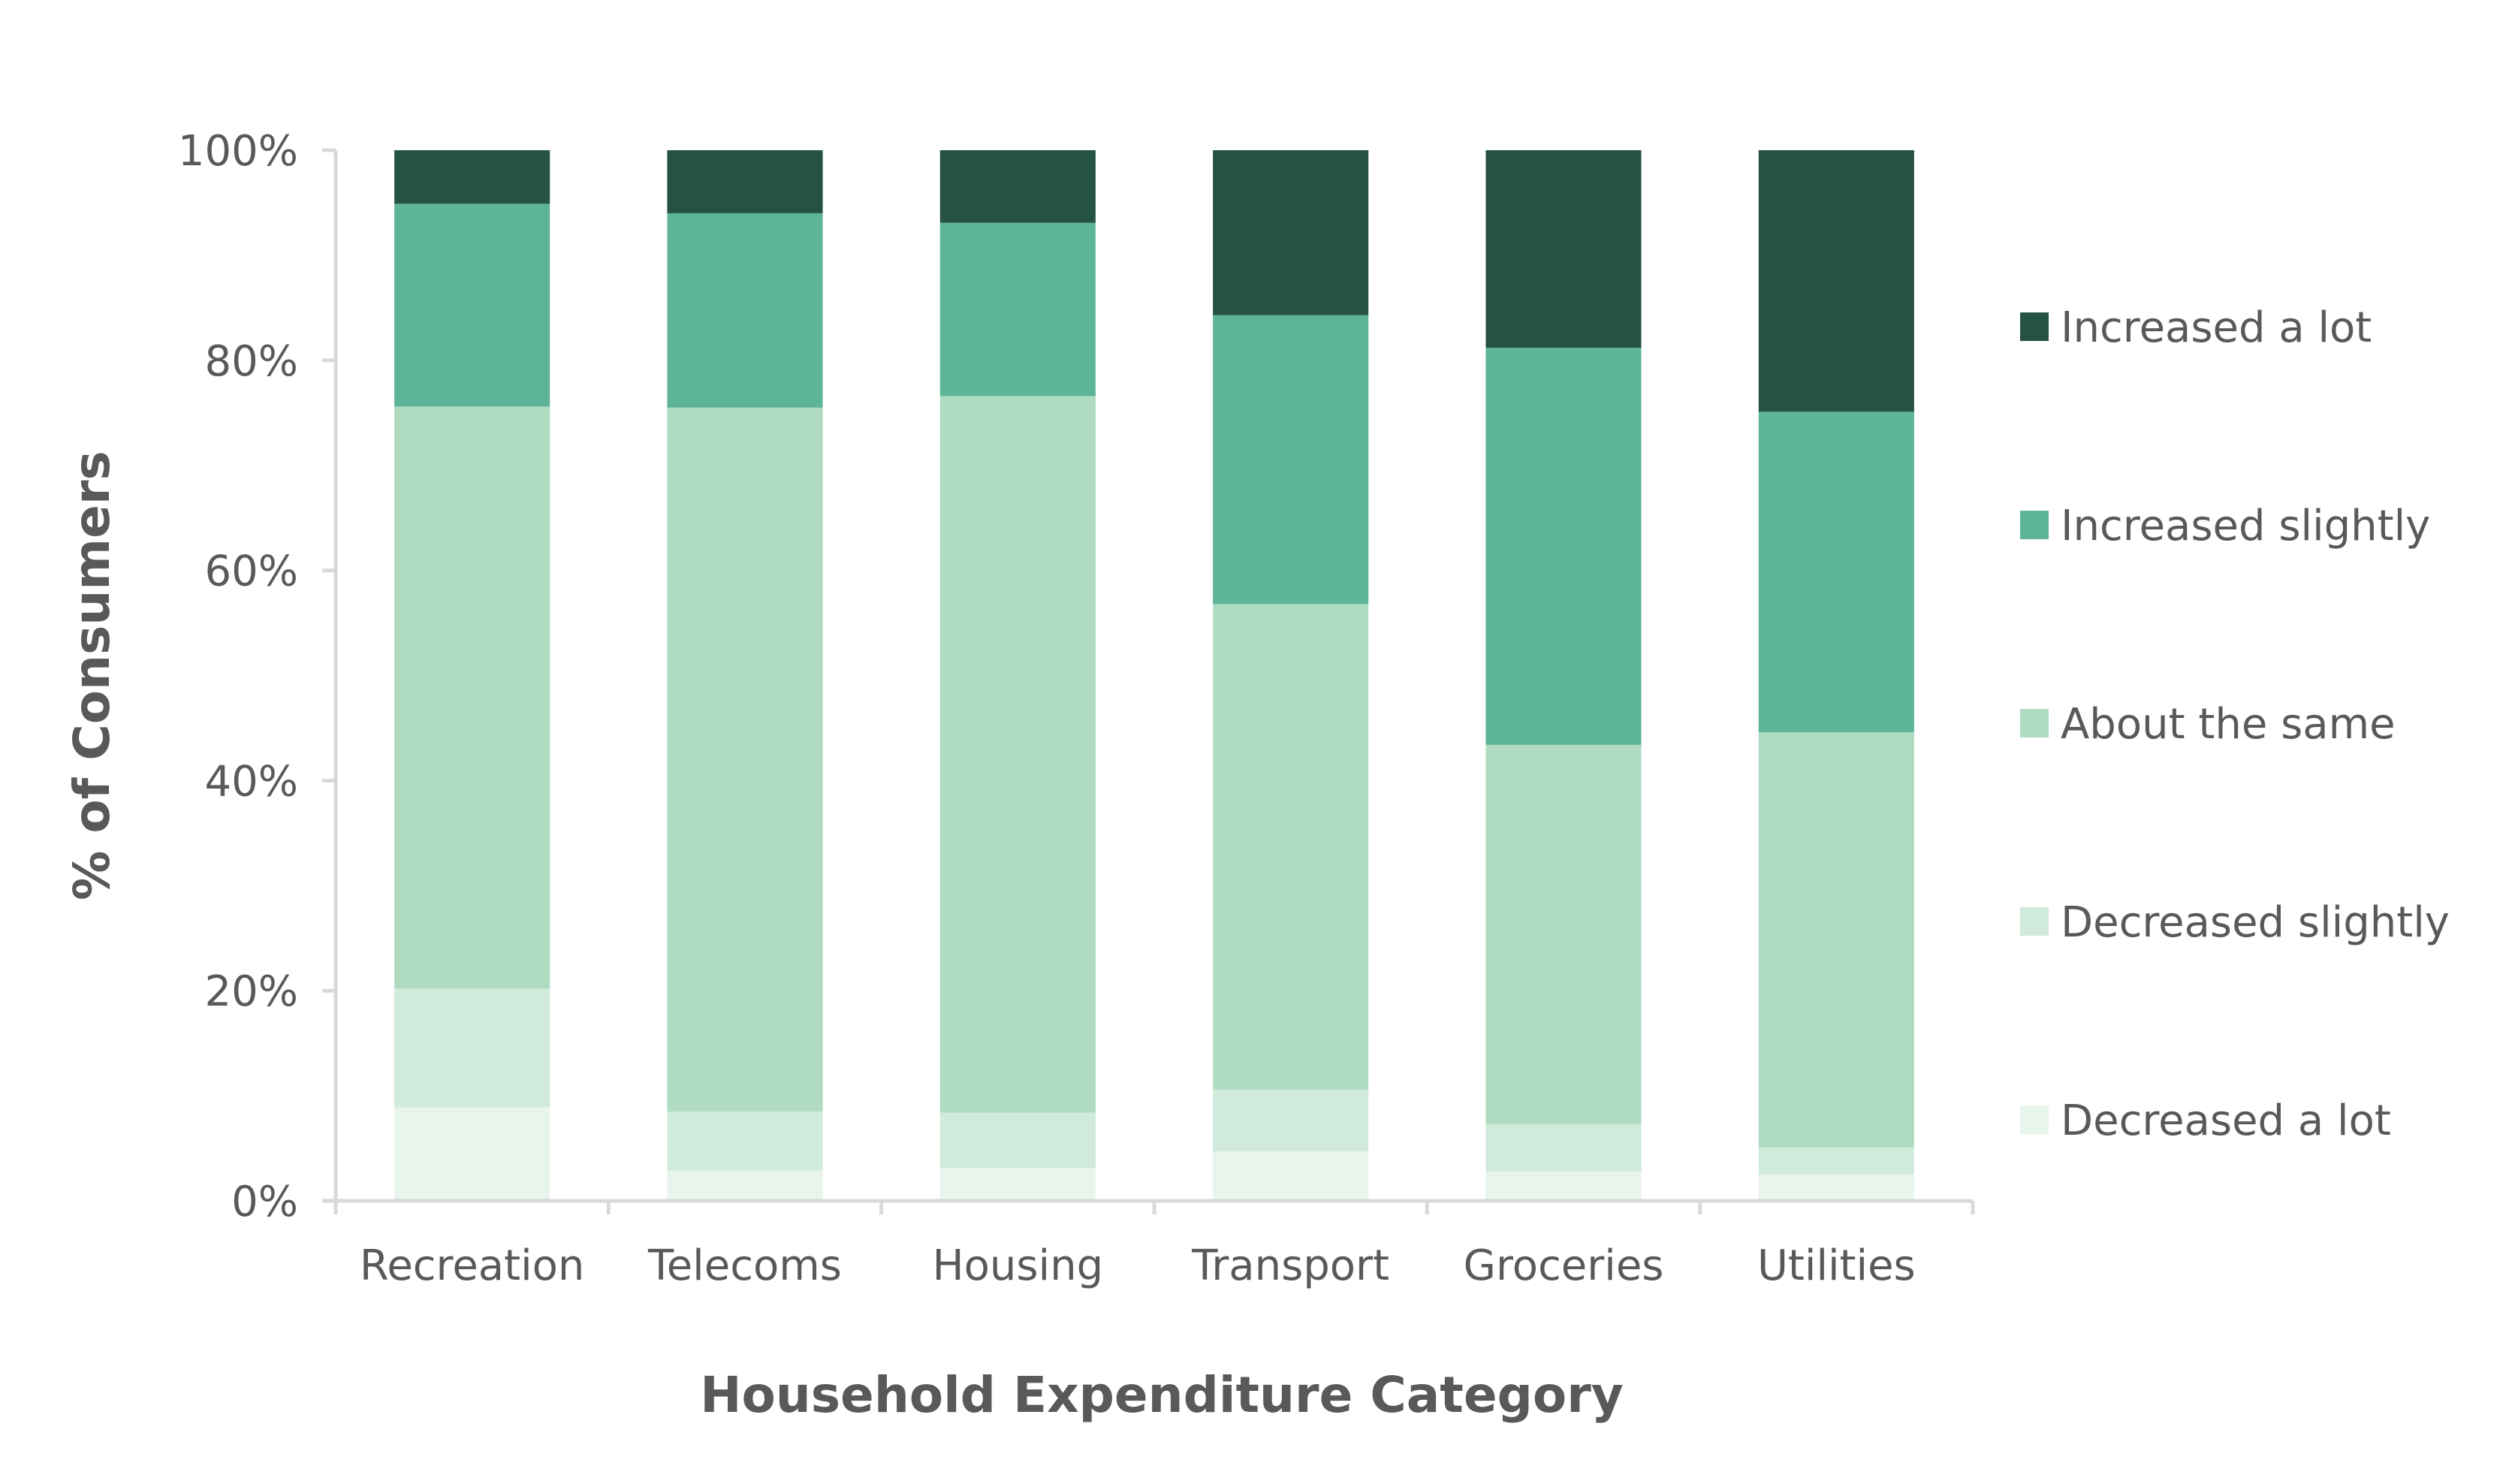  I want to click on bar-stack-telecoms, so click(745, 675).